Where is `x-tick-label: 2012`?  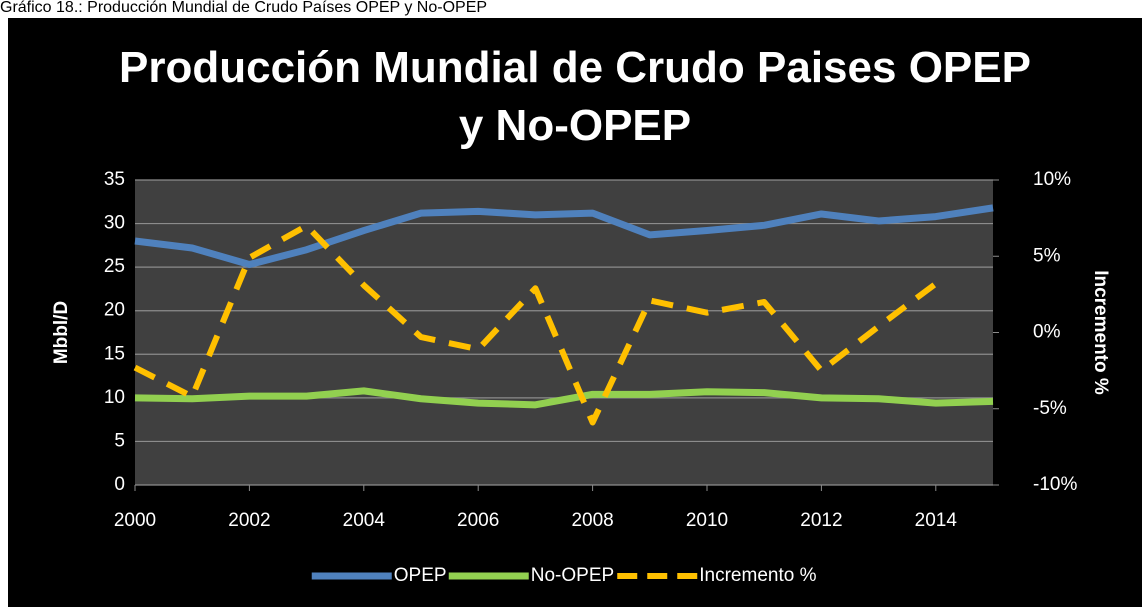 x-tick-label: 2012 is located at coordinates (821, 520).